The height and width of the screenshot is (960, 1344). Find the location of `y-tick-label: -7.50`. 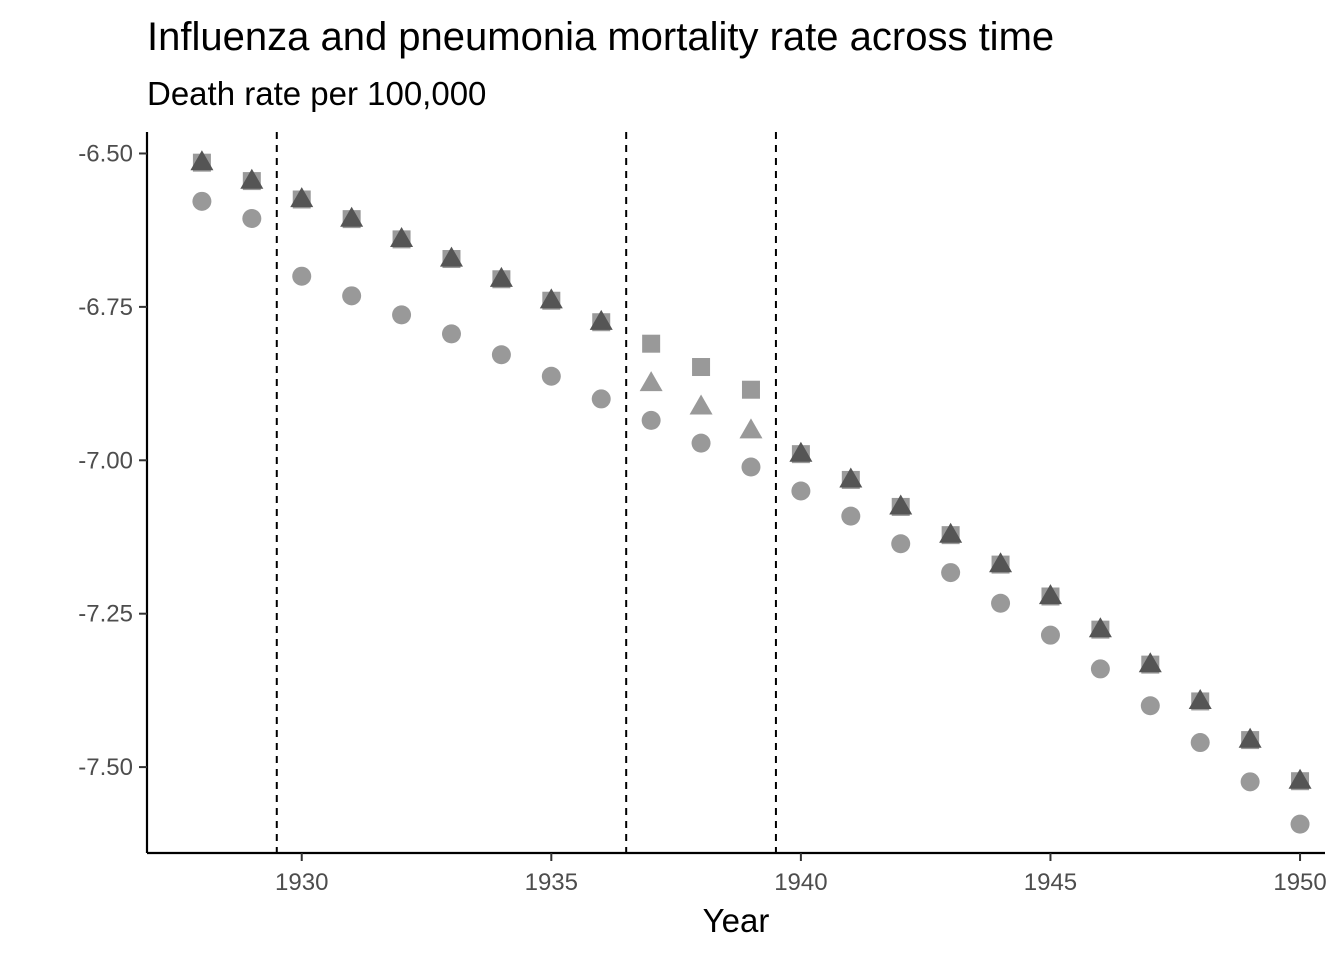

y-tick-label: -7.50 is located at coordinates (105, 767).